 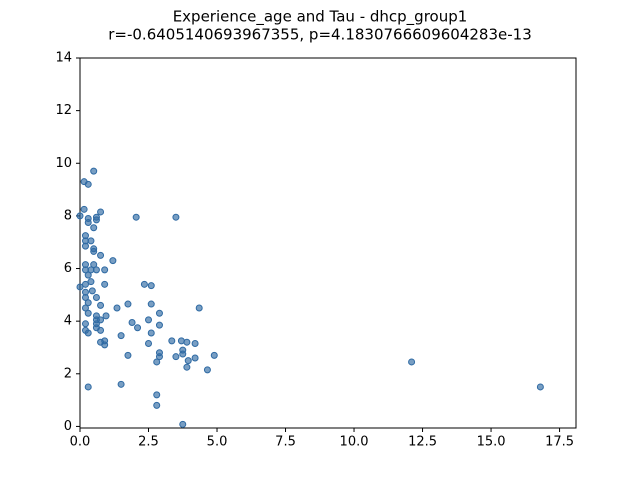 I want to click on y-tick-label: 14, so click(x=63, y=58).